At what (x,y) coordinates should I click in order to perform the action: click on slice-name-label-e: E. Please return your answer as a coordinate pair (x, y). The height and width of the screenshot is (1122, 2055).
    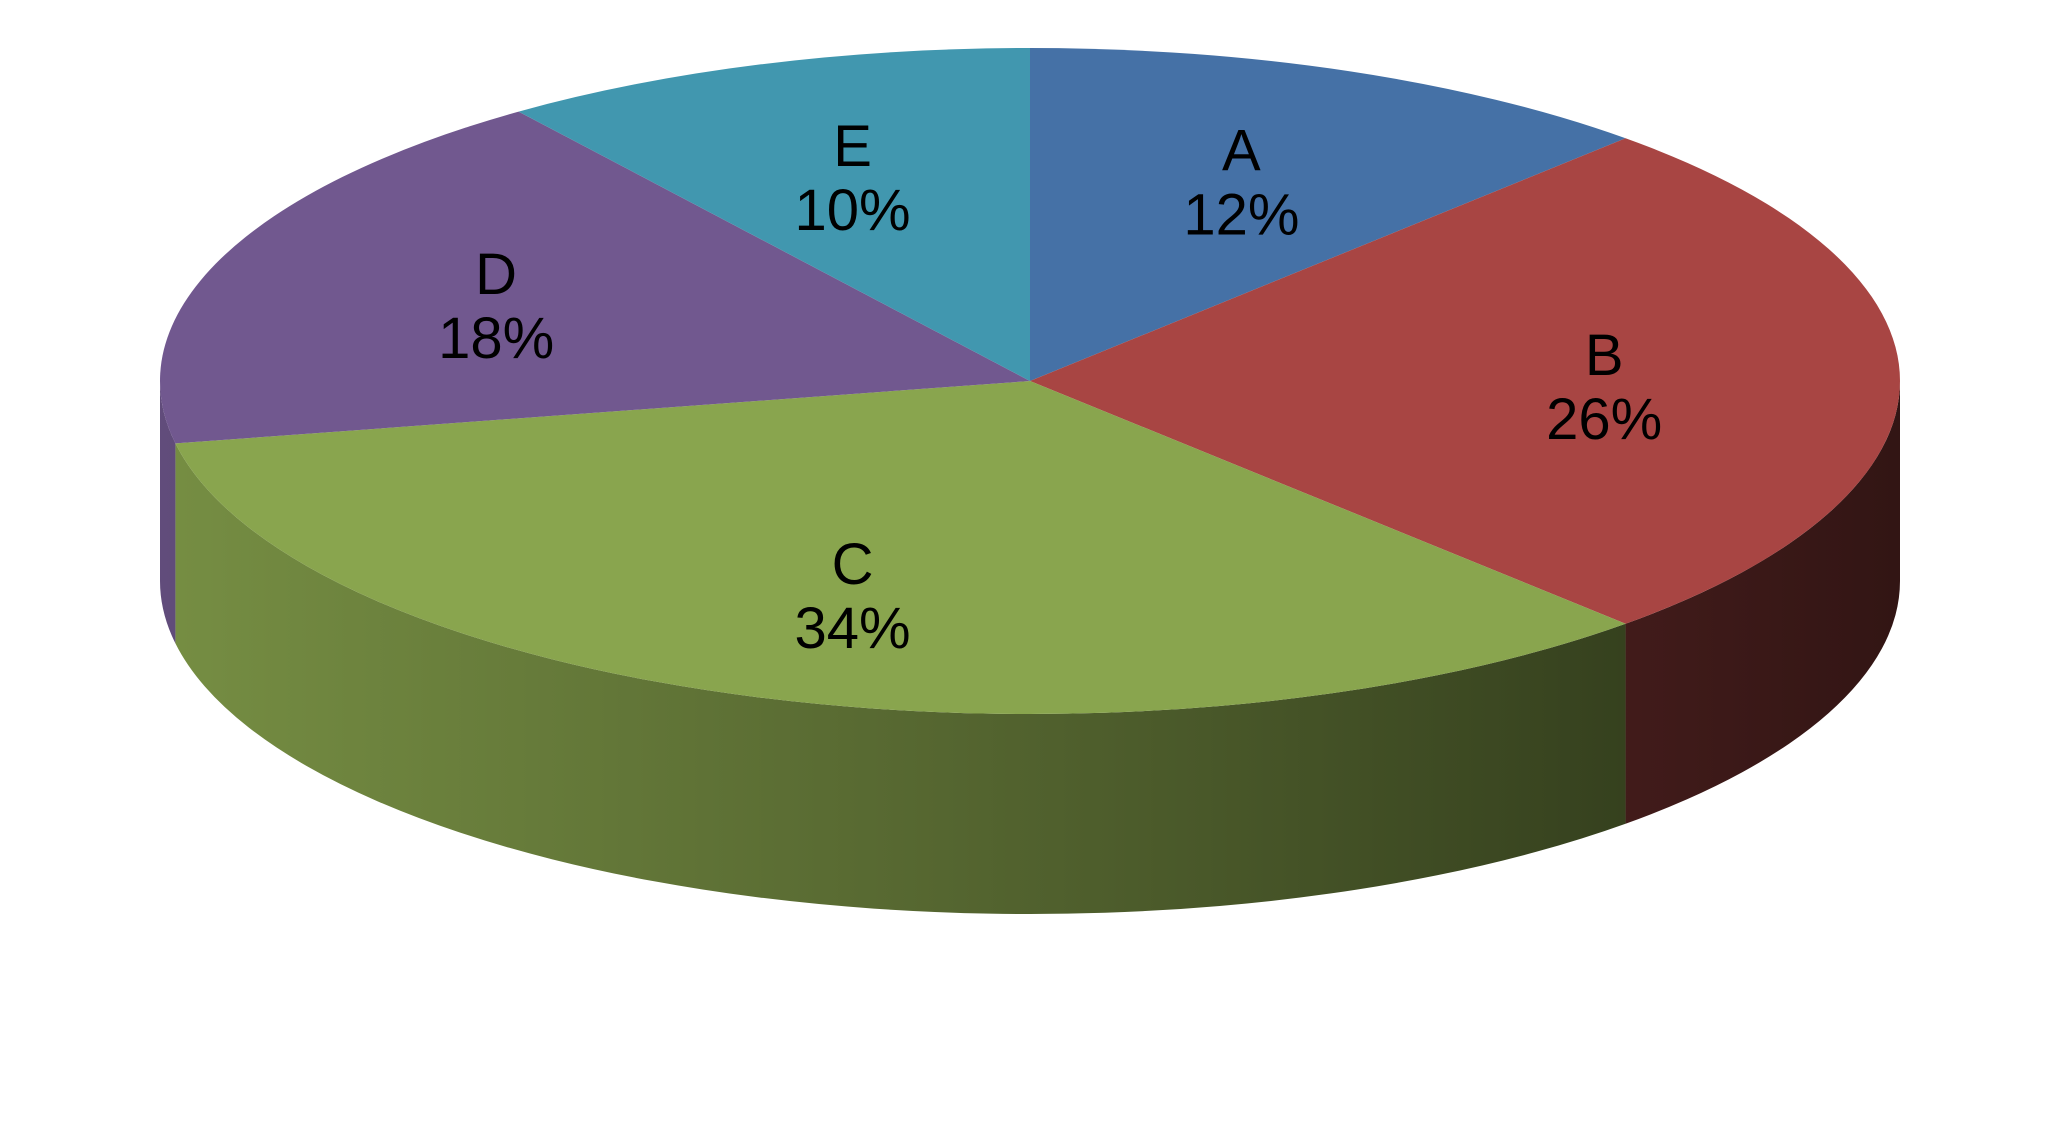
    Looking at the image, I should click on (852, 146).